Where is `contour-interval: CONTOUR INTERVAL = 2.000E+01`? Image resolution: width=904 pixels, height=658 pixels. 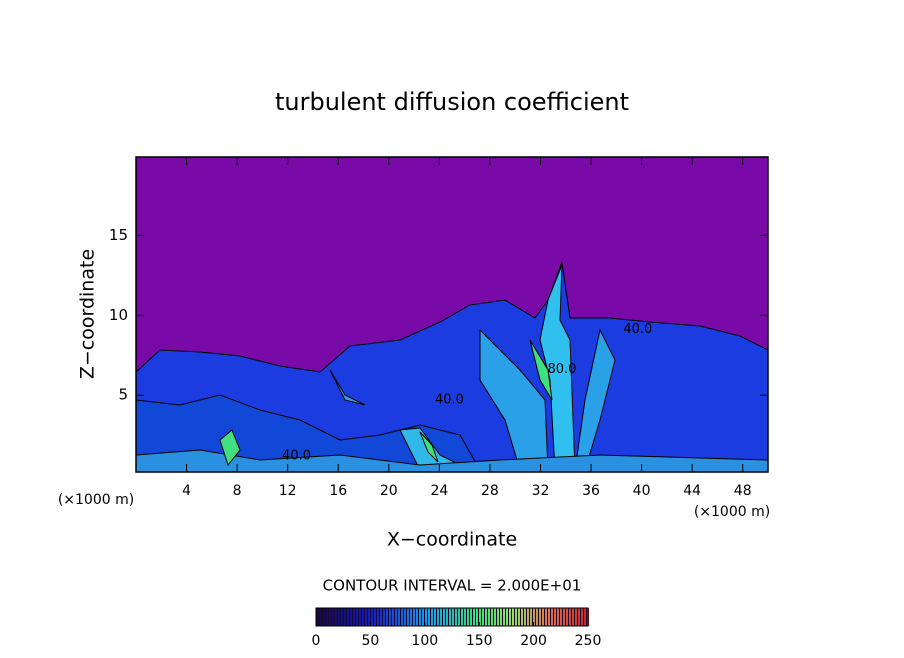
contour-interval: CONTOUR INTERVAL = 2.000E+01 is located at coordinates (452, 586).